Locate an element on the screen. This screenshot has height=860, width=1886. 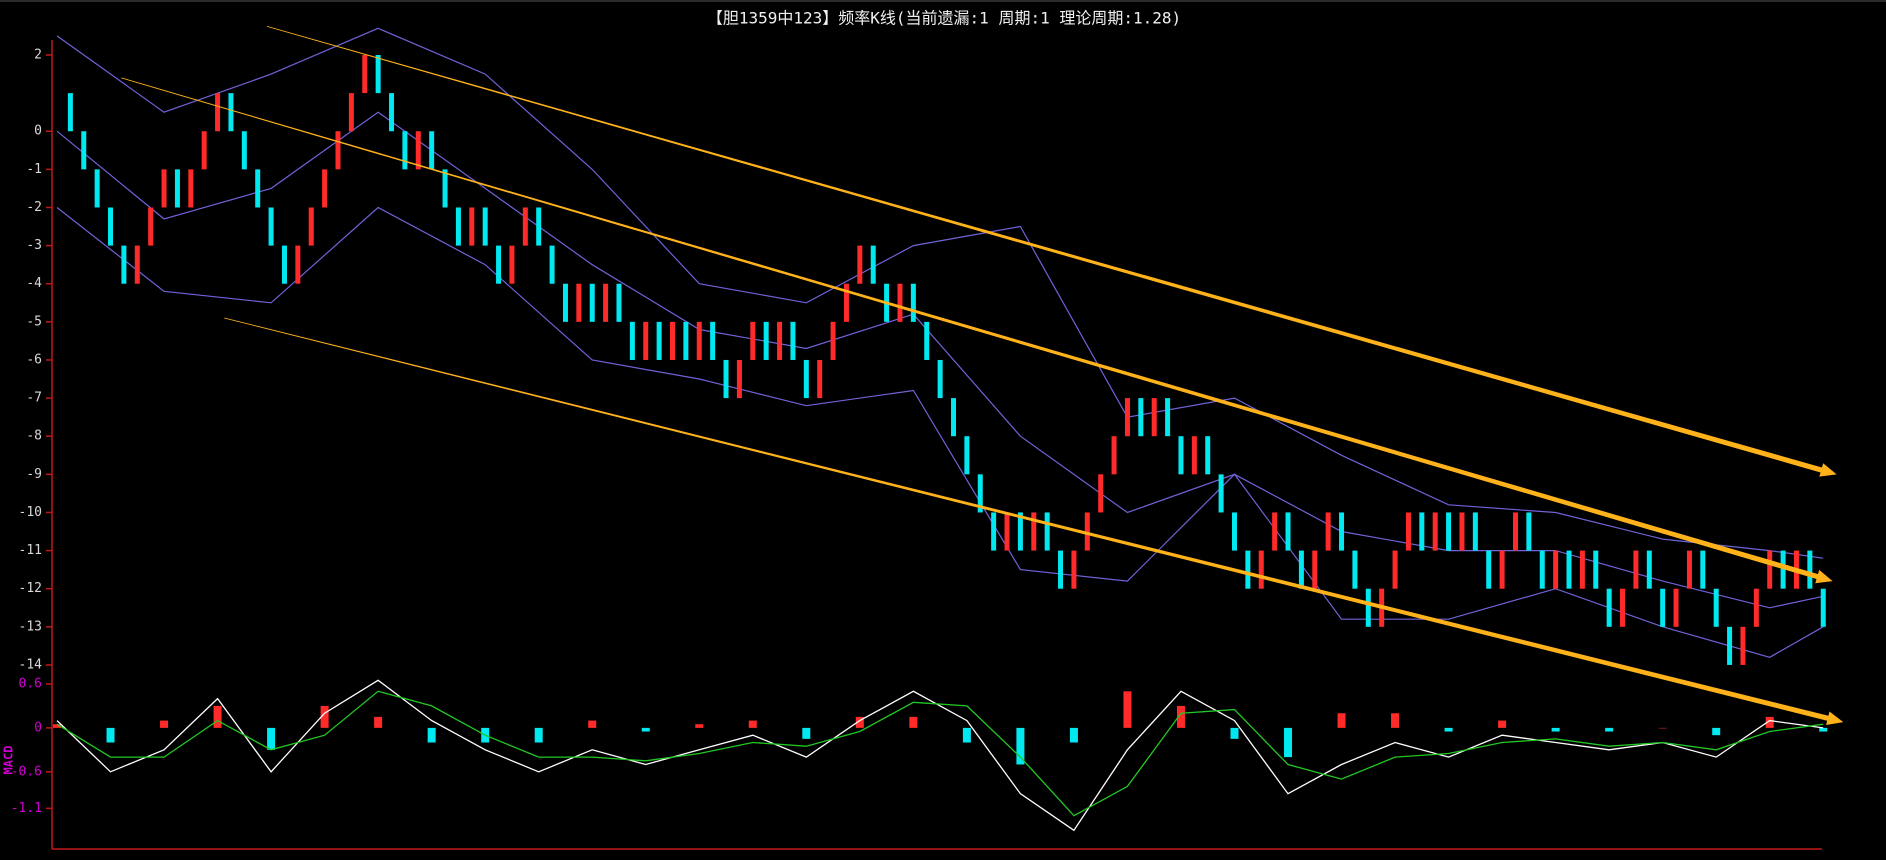
y-tick-label: -1.1 is located at coordinates (26, 808).